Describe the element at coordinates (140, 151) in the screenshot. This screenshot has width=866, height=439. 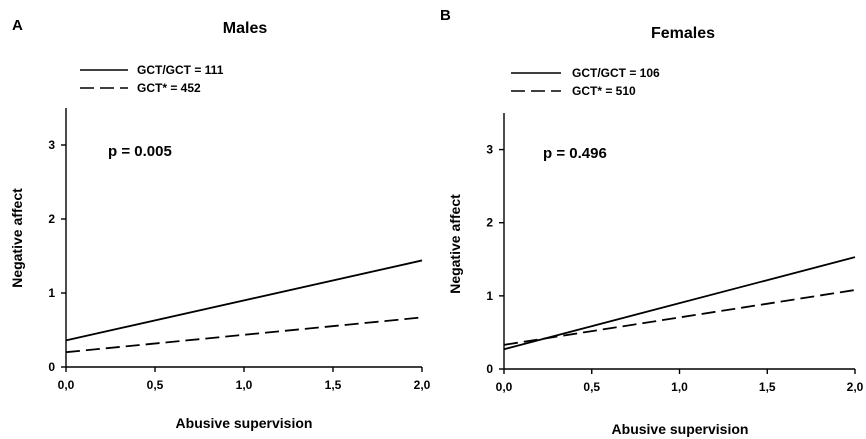
I see `p-value-annotation: p = 0.005` at that location.